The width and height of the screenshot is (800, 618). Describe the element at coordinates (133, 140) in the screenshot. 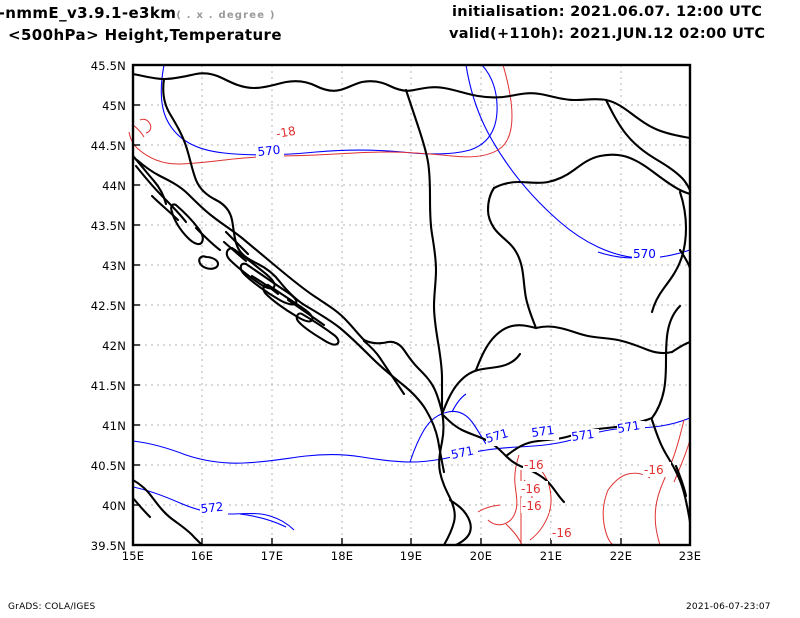

I see `temp-contour-18-left-hook` at that location.